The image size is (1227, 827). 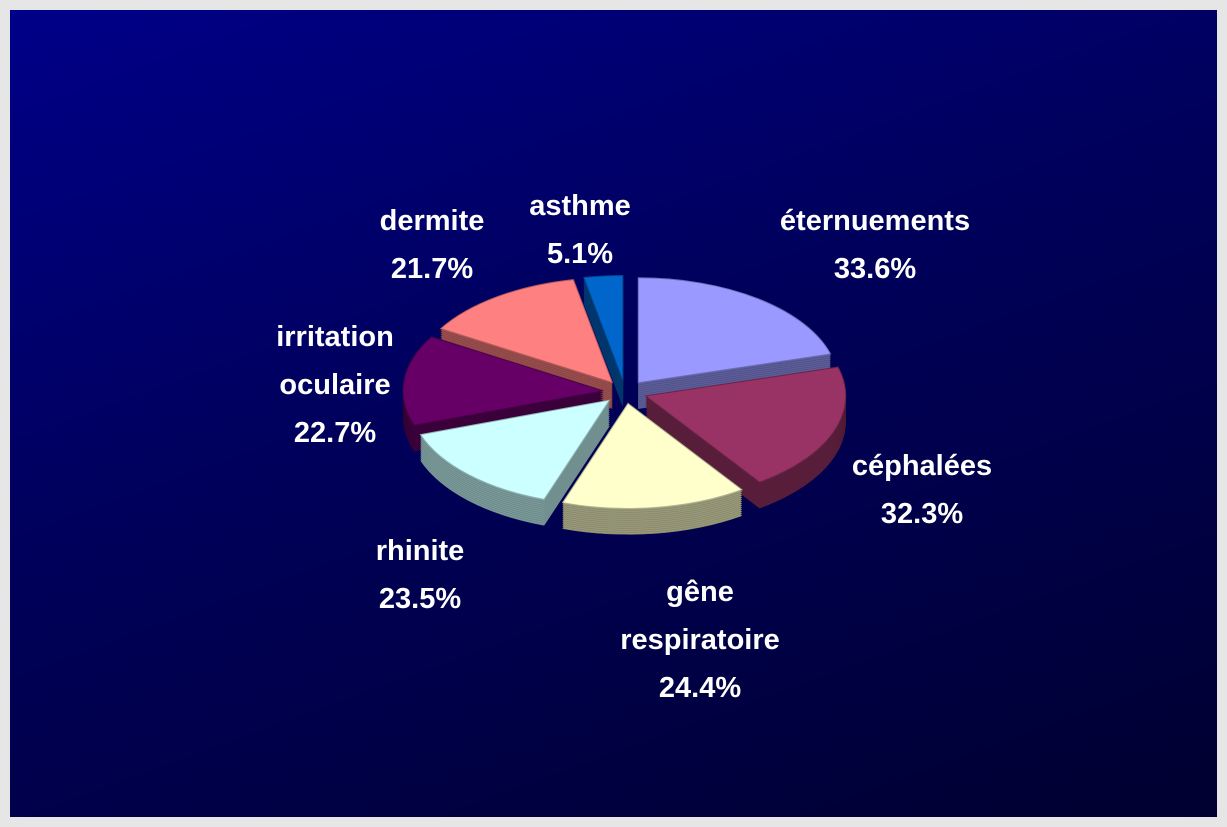 I want to click on slice-name: rhinite, so click(x=420, y=551).